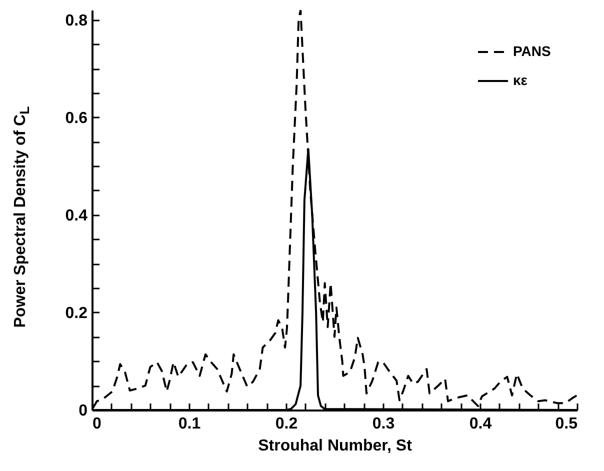 The image size is (604, 471). Describe the element at coordinates (76, 215) in the screenshot. I see `y-tick-label: 0.4` at that location.